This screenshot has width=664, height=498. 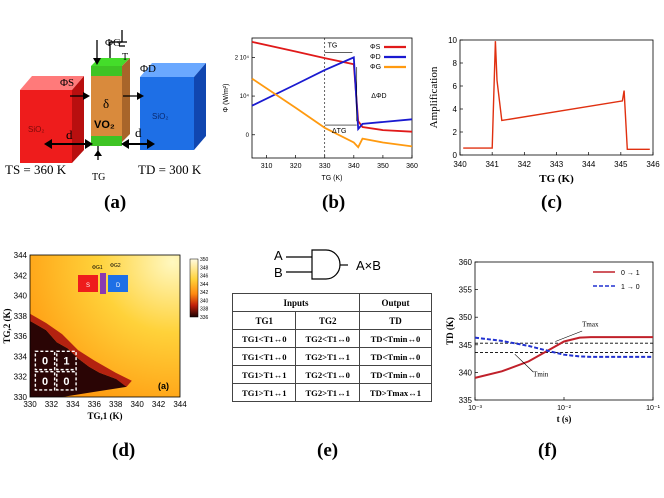 I want to click on y-axis-label: Amplification, so click(x=434, y=97).